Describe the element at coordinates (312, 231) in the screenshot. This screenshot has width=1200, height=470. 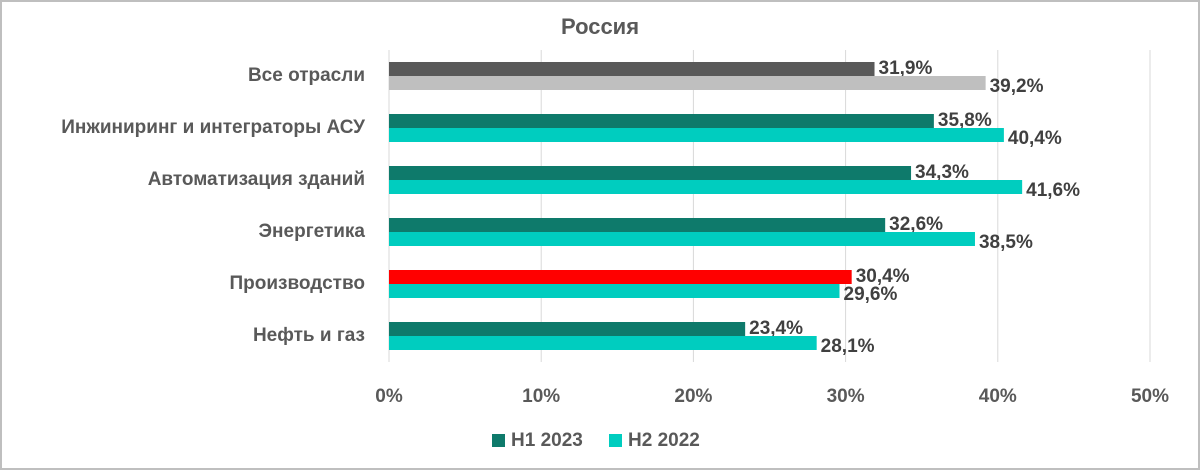
I see `y-tick-label: Энергетика` at that location.